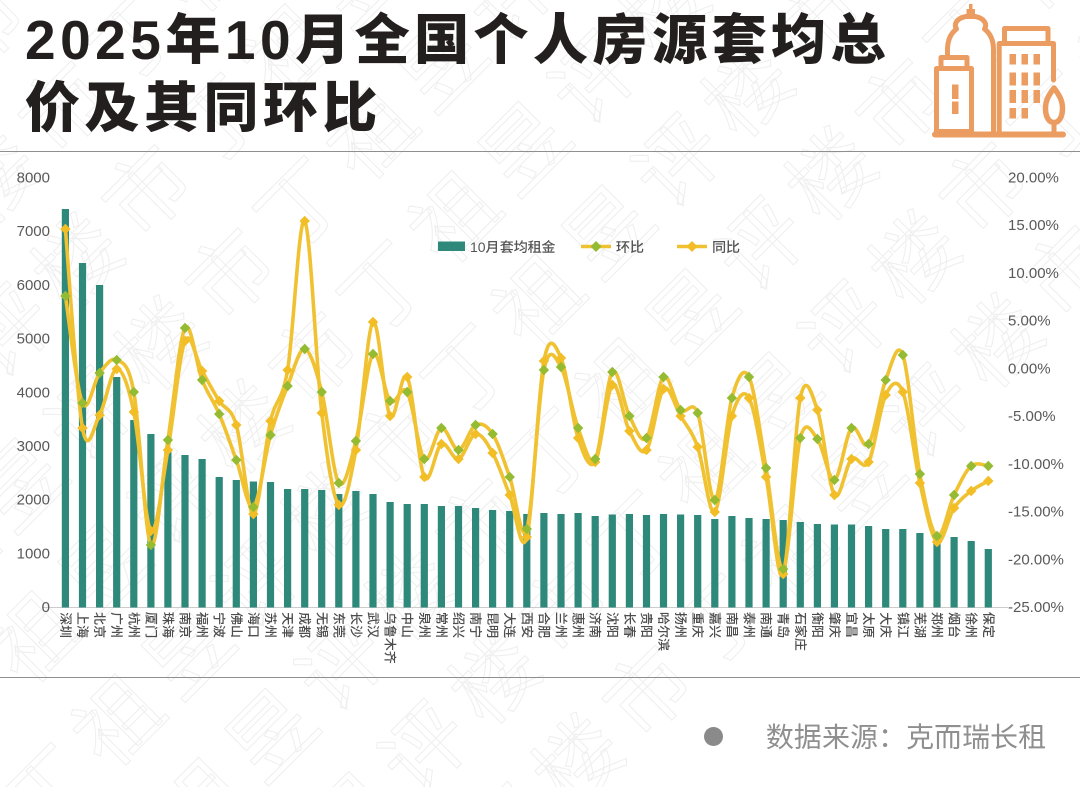  Describe the element at coordinates (1036, 512) in the screenshot. I see `svg-text: -15.00%` at that location.